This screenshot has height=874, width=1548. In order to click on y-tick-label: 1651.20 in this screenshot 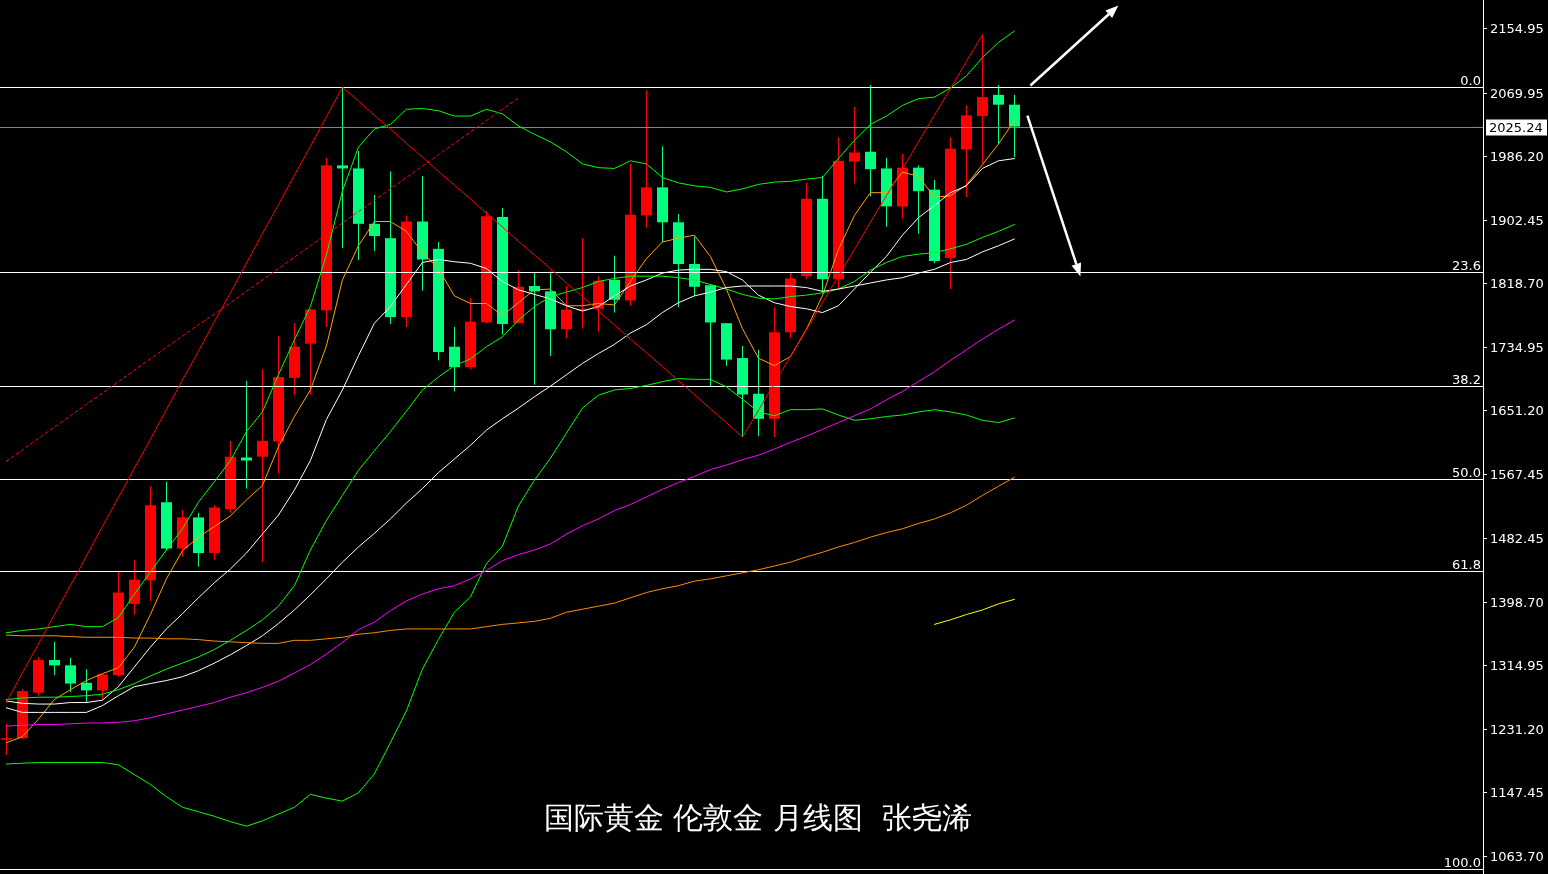, I will do `click(1517, 410)`.